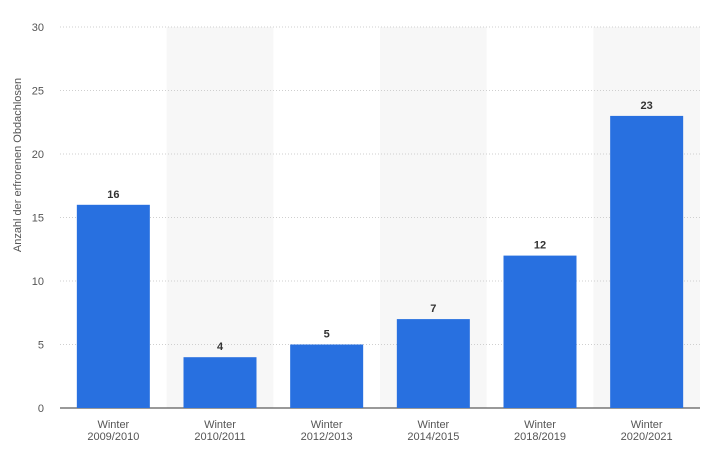  Describe the element at coordinates (38, 28) in the screenshot. I see `y-tick-label: 30` at that location.